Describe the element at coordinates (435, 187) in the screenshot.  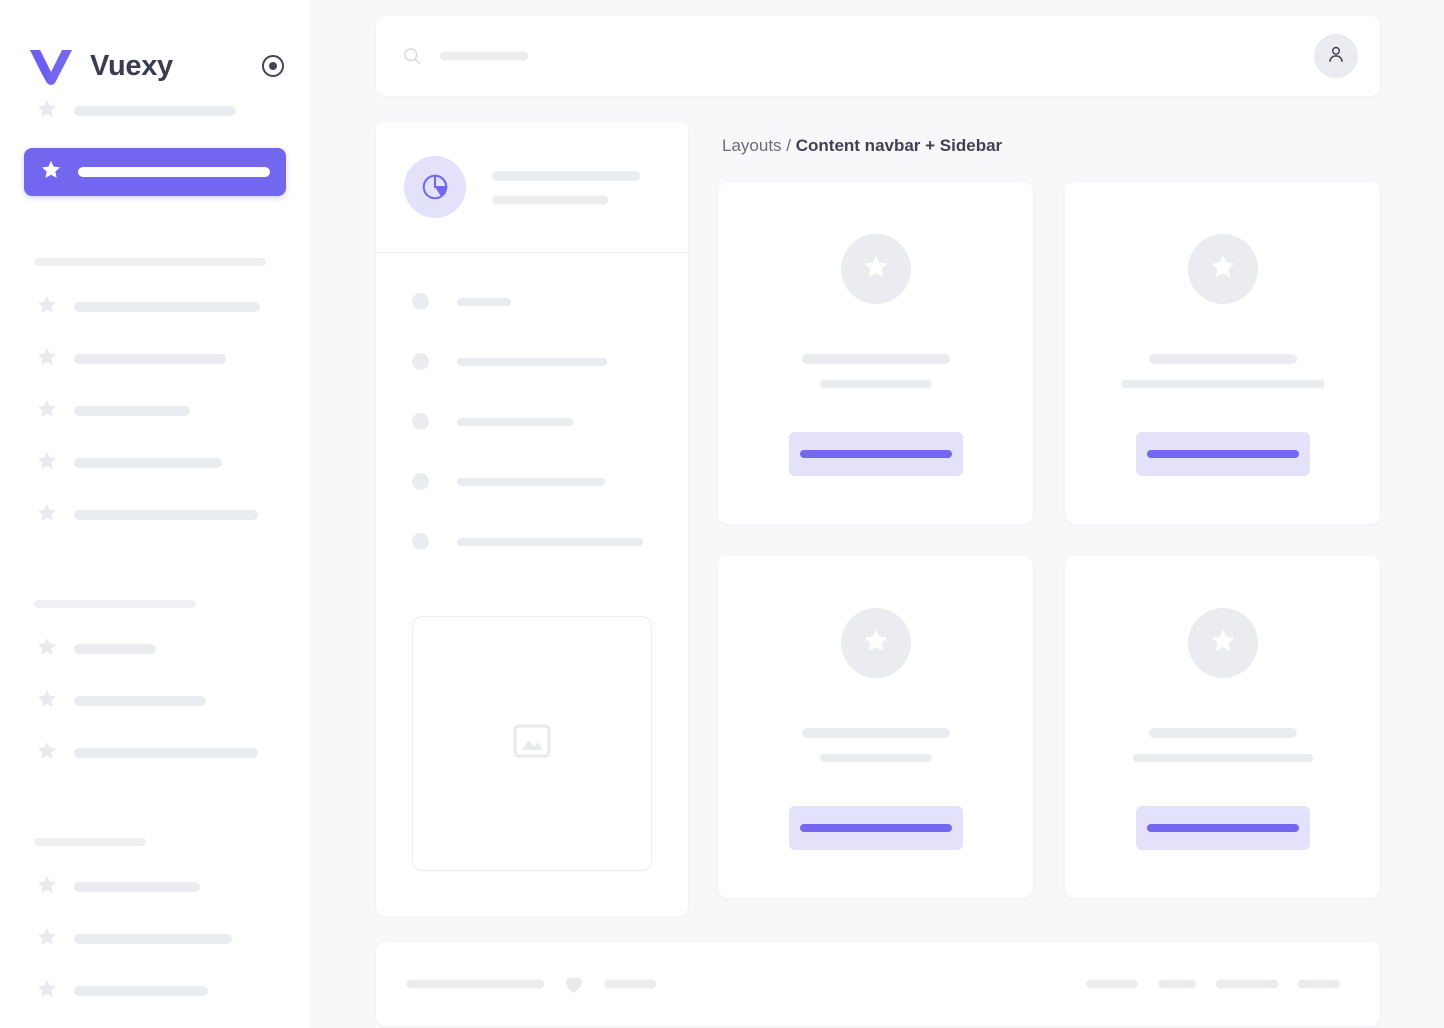
I see `pie-chart-icon` at that location.